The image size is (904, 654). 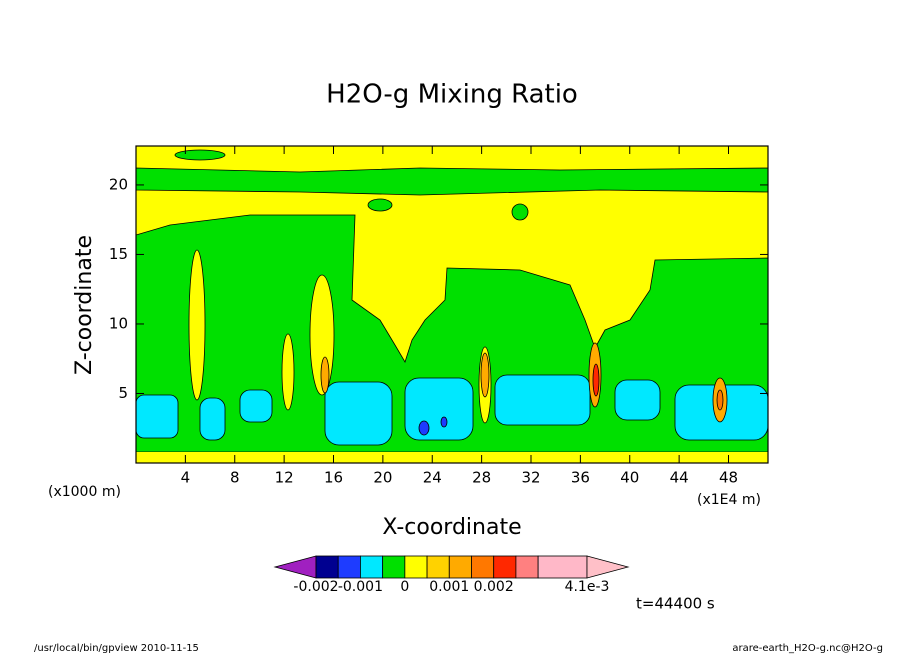 I want to click on x-tick-label: 16, so click(x=333, y=478).